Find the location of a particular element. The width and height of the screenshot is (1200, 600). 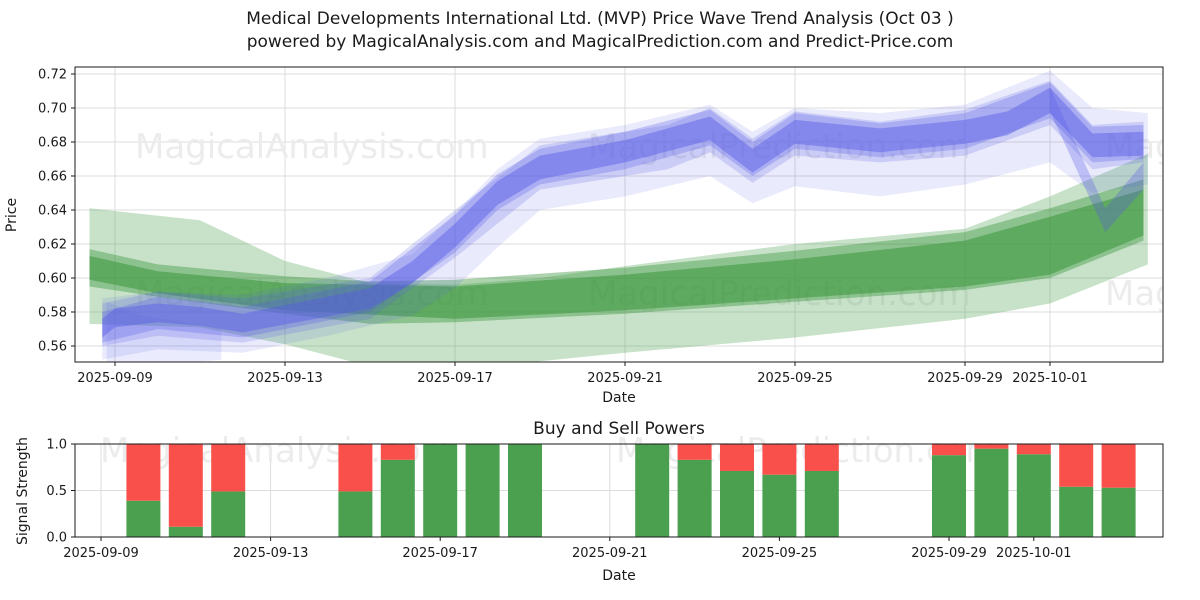

signal-chart-title: Buy and Sell Powers is located at coordinates (619, 429).